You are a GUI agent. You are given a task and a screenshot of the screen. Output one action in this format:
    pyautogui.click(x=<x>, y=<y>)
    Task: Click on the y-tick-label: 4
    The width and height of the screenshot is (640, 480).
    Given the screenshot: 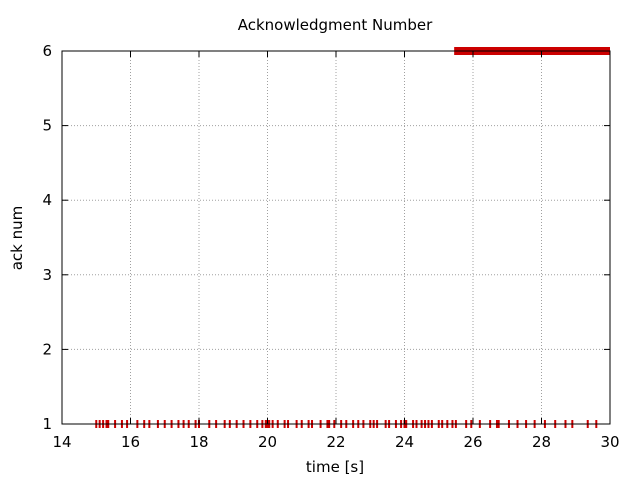 What is the action you would take?
    pyautogui.click(x=47, y=200)
    